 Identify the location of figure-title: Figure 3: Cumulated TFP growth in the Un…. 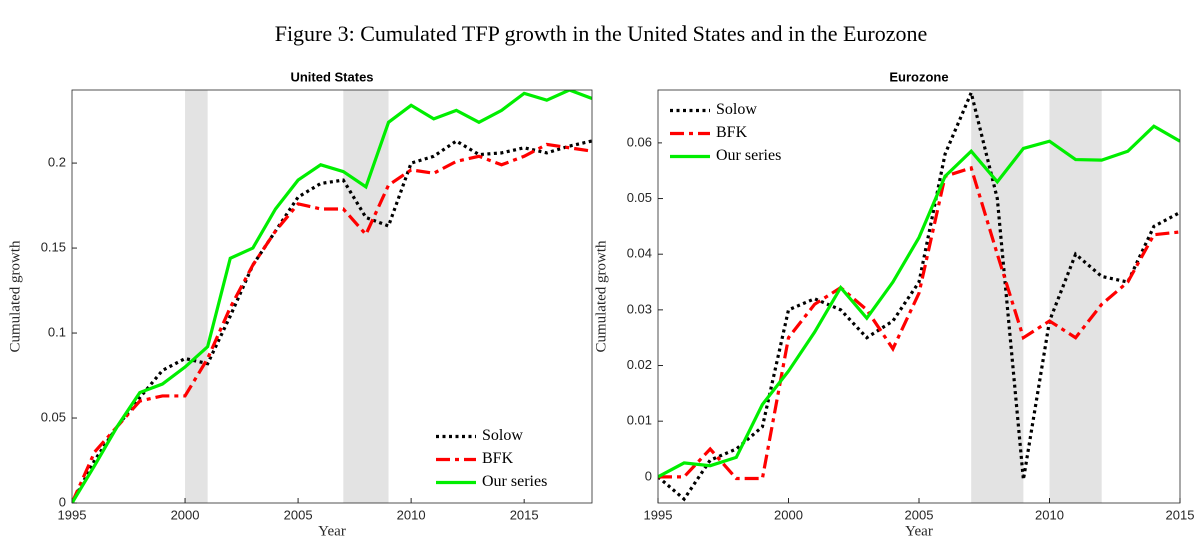
(601, 33).